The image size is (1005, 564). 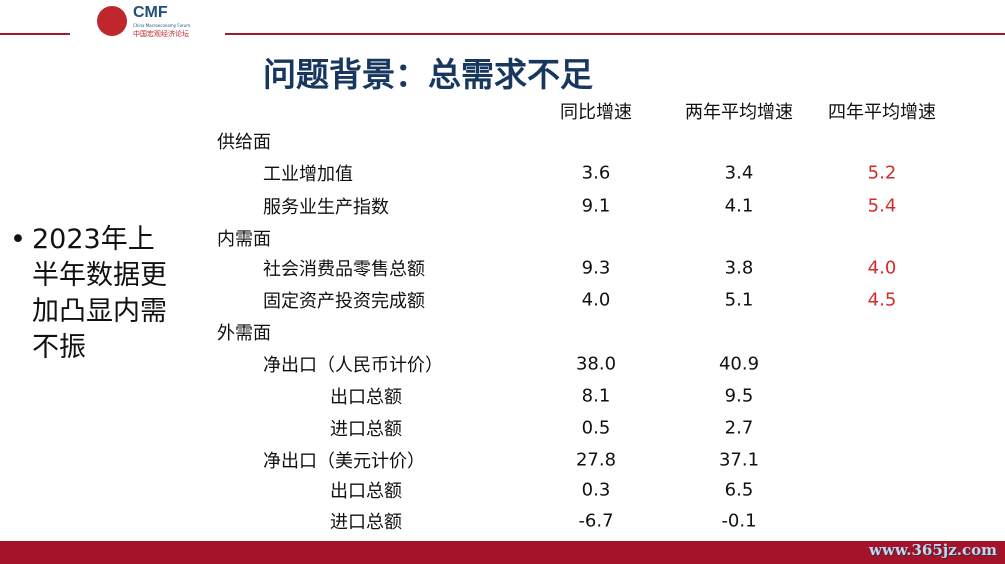 What do you see at coordinates (344, 301) in the screenshot?
I see `row-label: 固定资产投资完成额` at bounding box center [344, 301].